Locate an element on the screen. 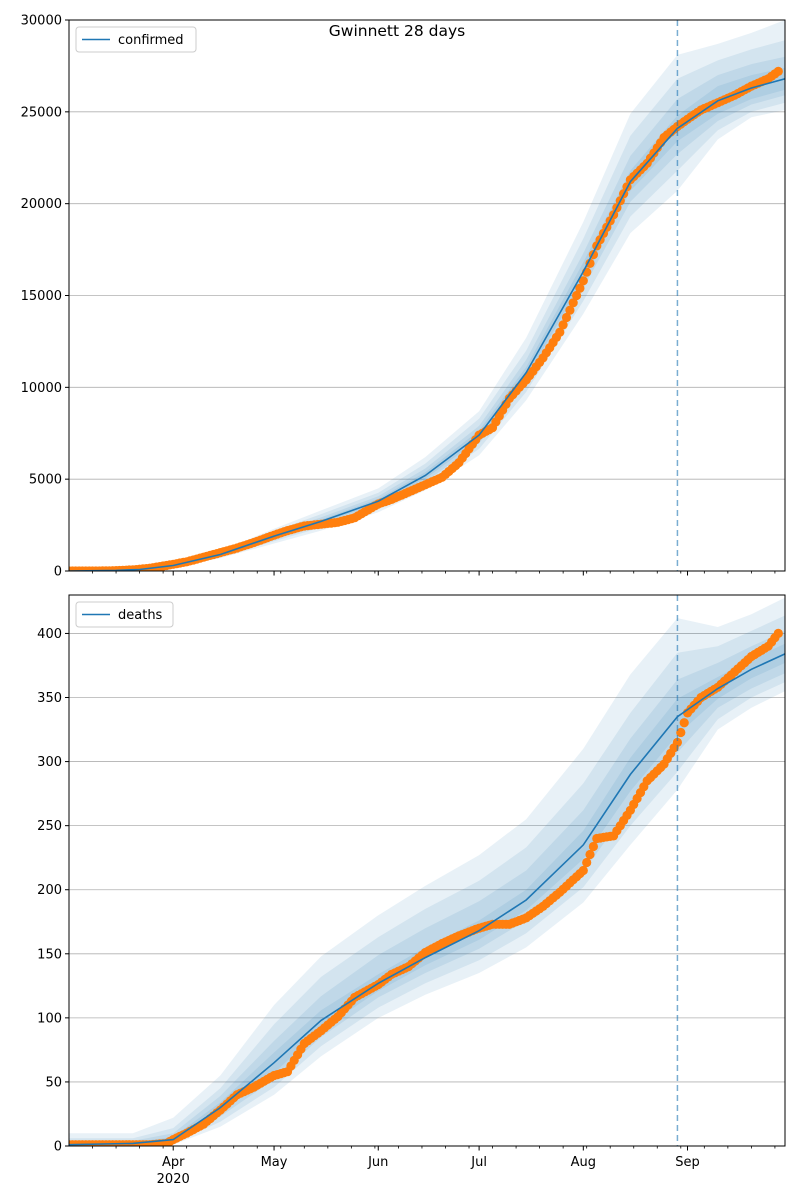  legend-label: confirmed is located at coordinates (151, 40).